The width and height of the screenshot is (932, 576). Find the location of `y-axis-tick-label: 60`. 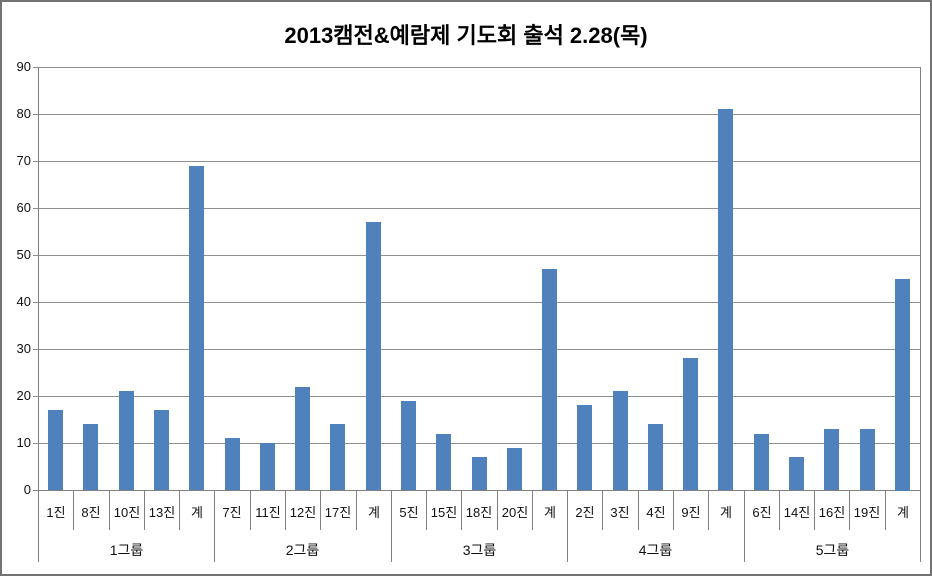

y-axis-tick-label: 60 is located at coordinates (23, 207).